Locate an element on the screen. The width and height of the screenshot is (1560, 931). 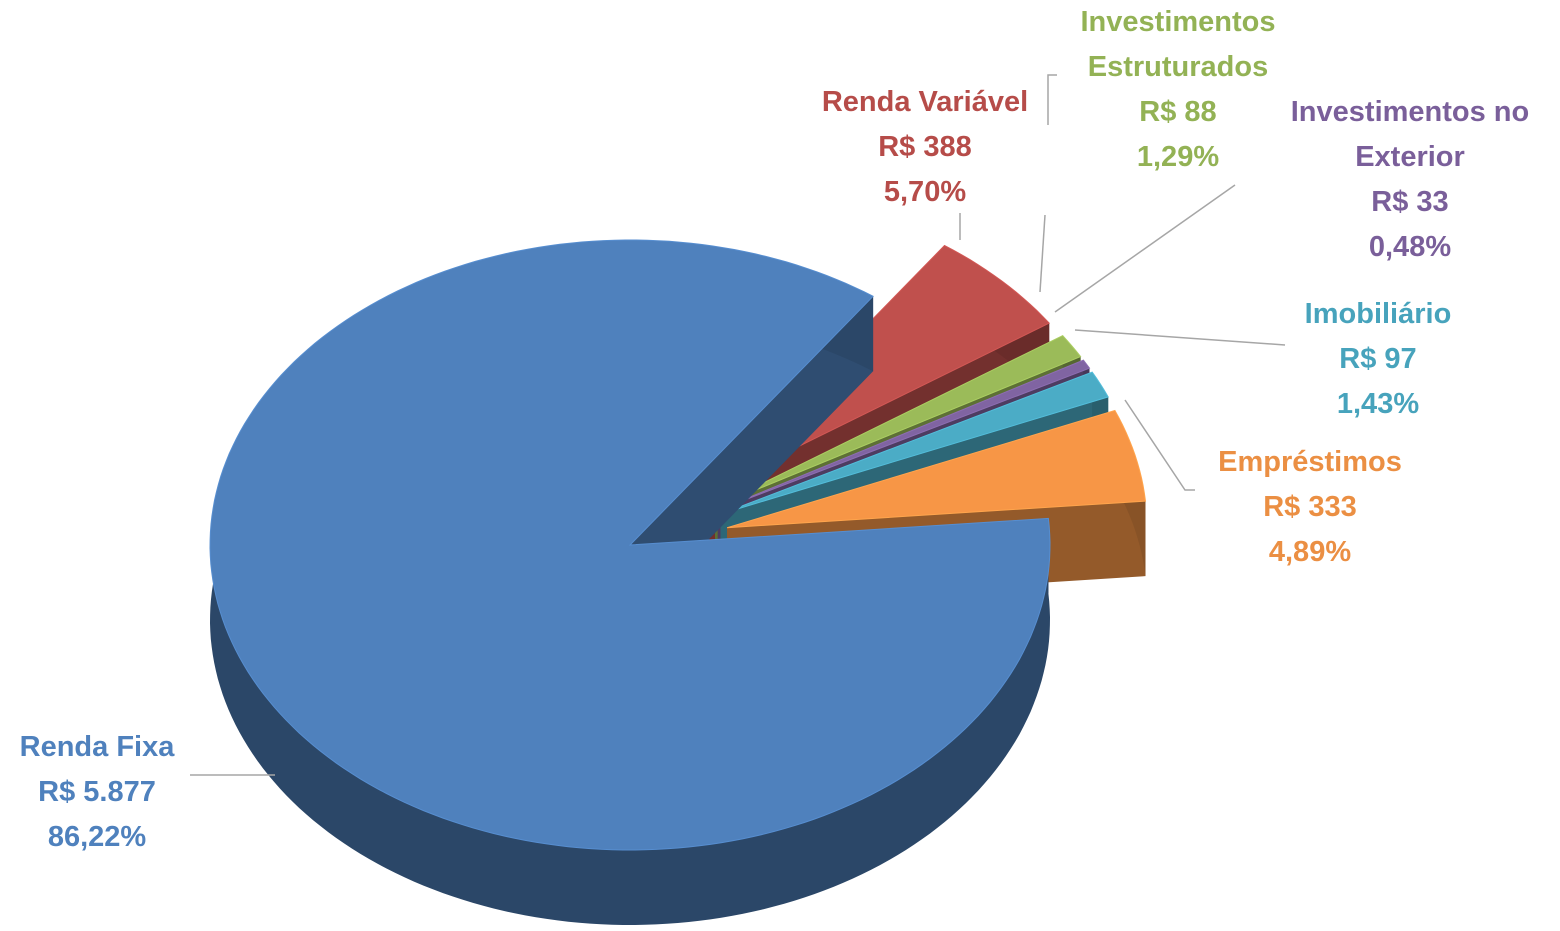
label-value: R$ 33 is located at coordinates (1410, 202).